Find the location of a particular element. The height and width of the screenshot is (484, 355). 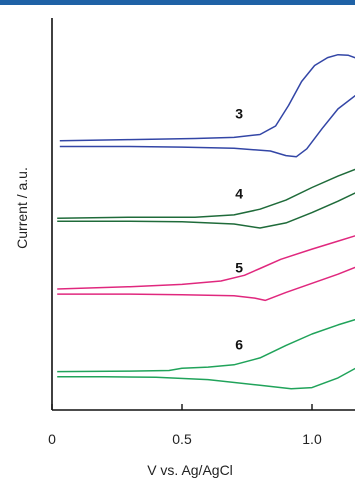

y-axis-label: Current / a.u. is located at coordinates (22, 208).